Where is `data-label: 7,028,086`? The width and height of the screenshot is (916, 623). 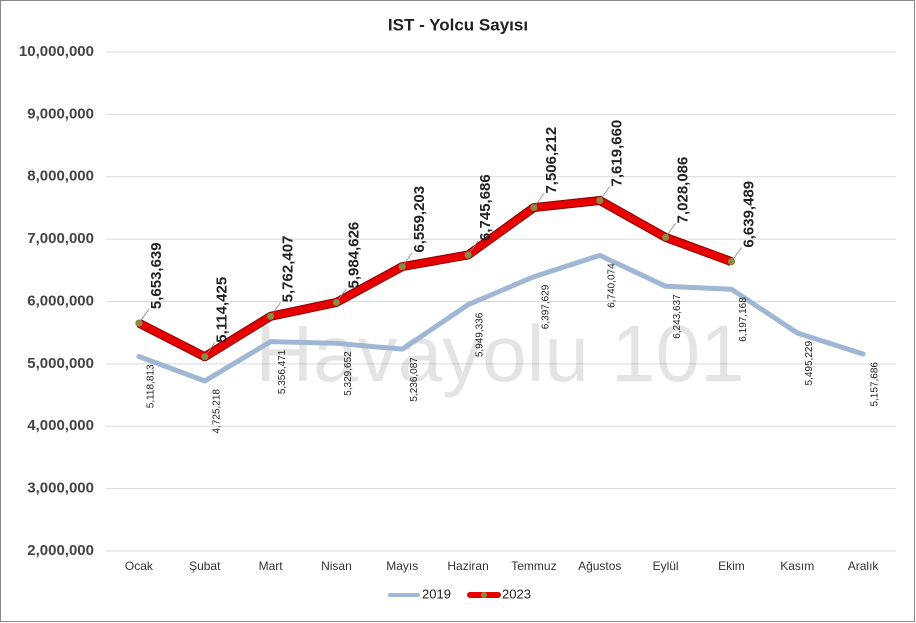 data-label: 7,028,086 is located at coordinates (683, 190).